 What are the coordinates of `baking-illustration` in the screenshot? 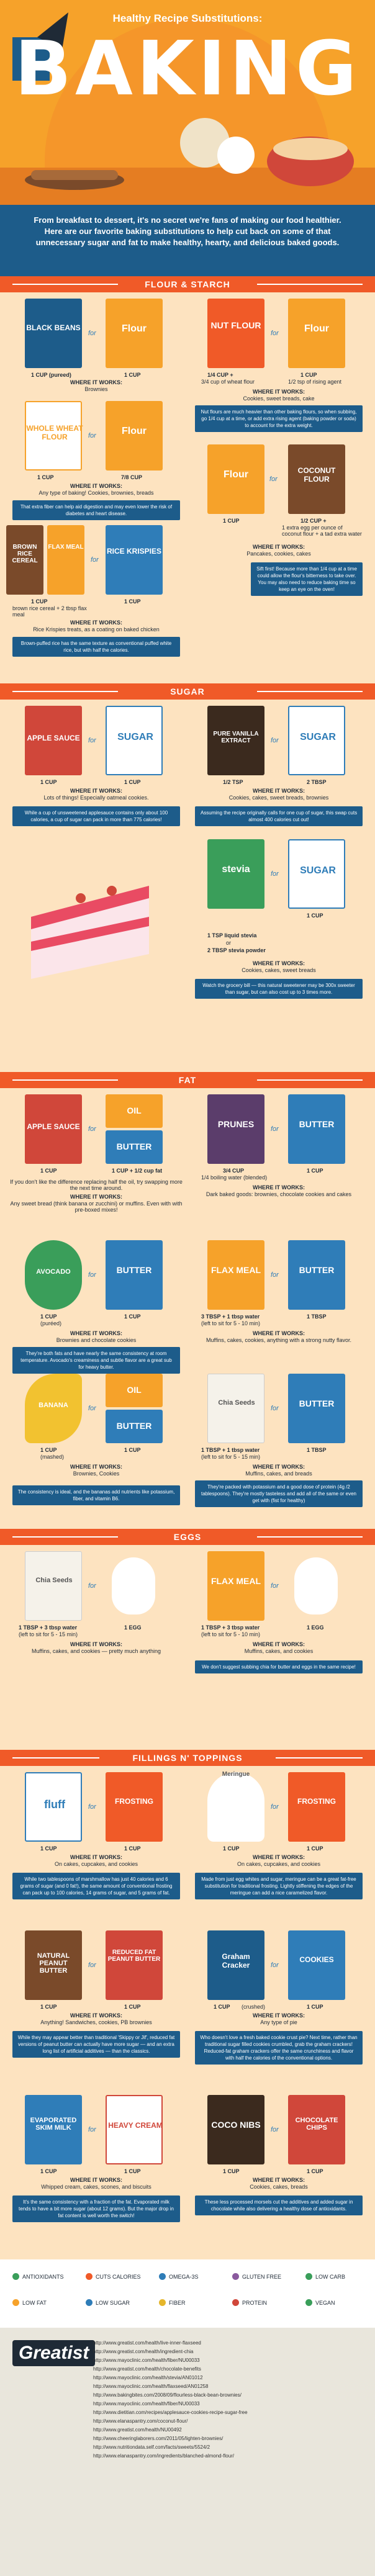 It's located at (187, 108).